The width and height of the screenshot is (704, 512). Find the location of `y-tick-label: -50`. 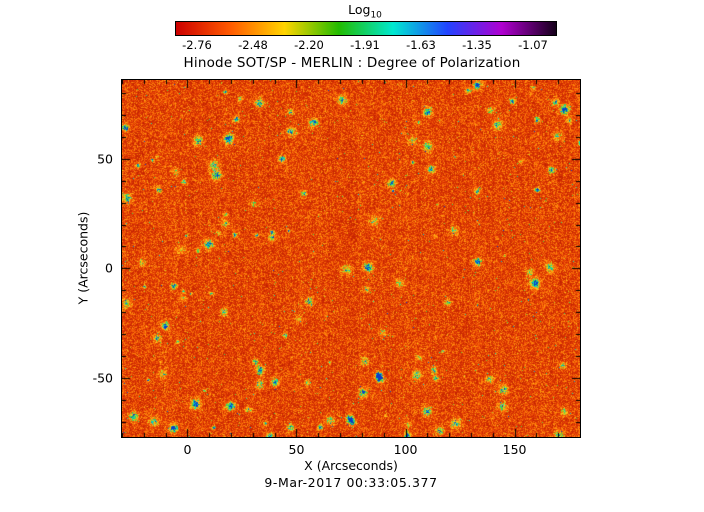

y-tick-label: -50 is located at coordinates (102, 378).